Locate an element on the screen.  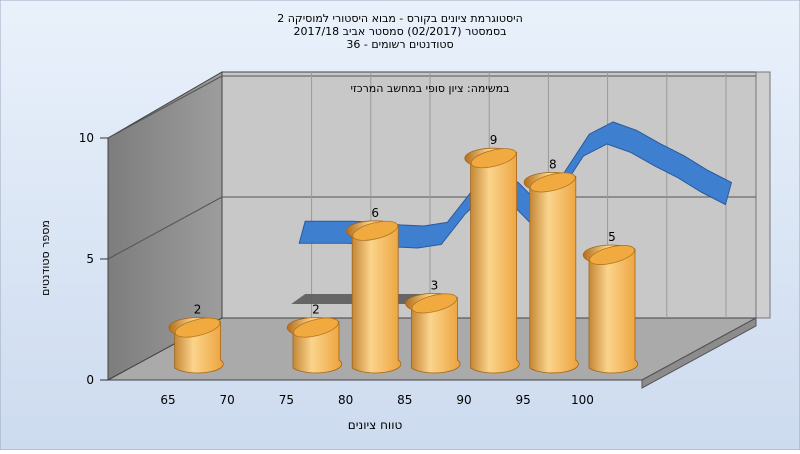
bar-90: 9 is located at coordinates (492, 253).